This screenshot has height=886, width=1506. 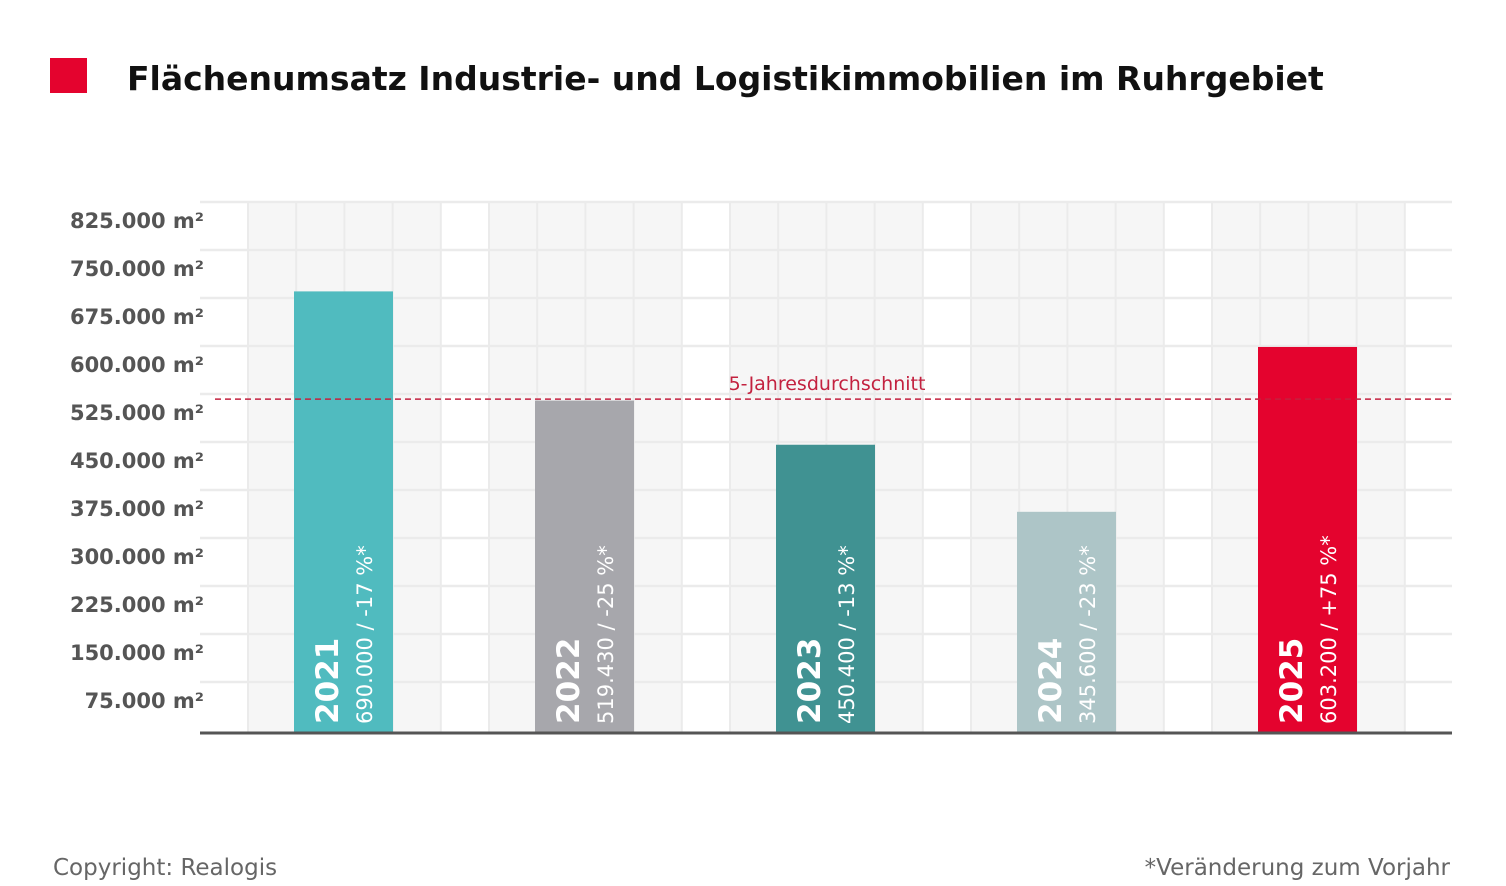 What do you see at coordinates (847, 634) in the screenshot?
I see `bar-value-label: 450.400 / -13 %*` at bounding box center [847, 634].